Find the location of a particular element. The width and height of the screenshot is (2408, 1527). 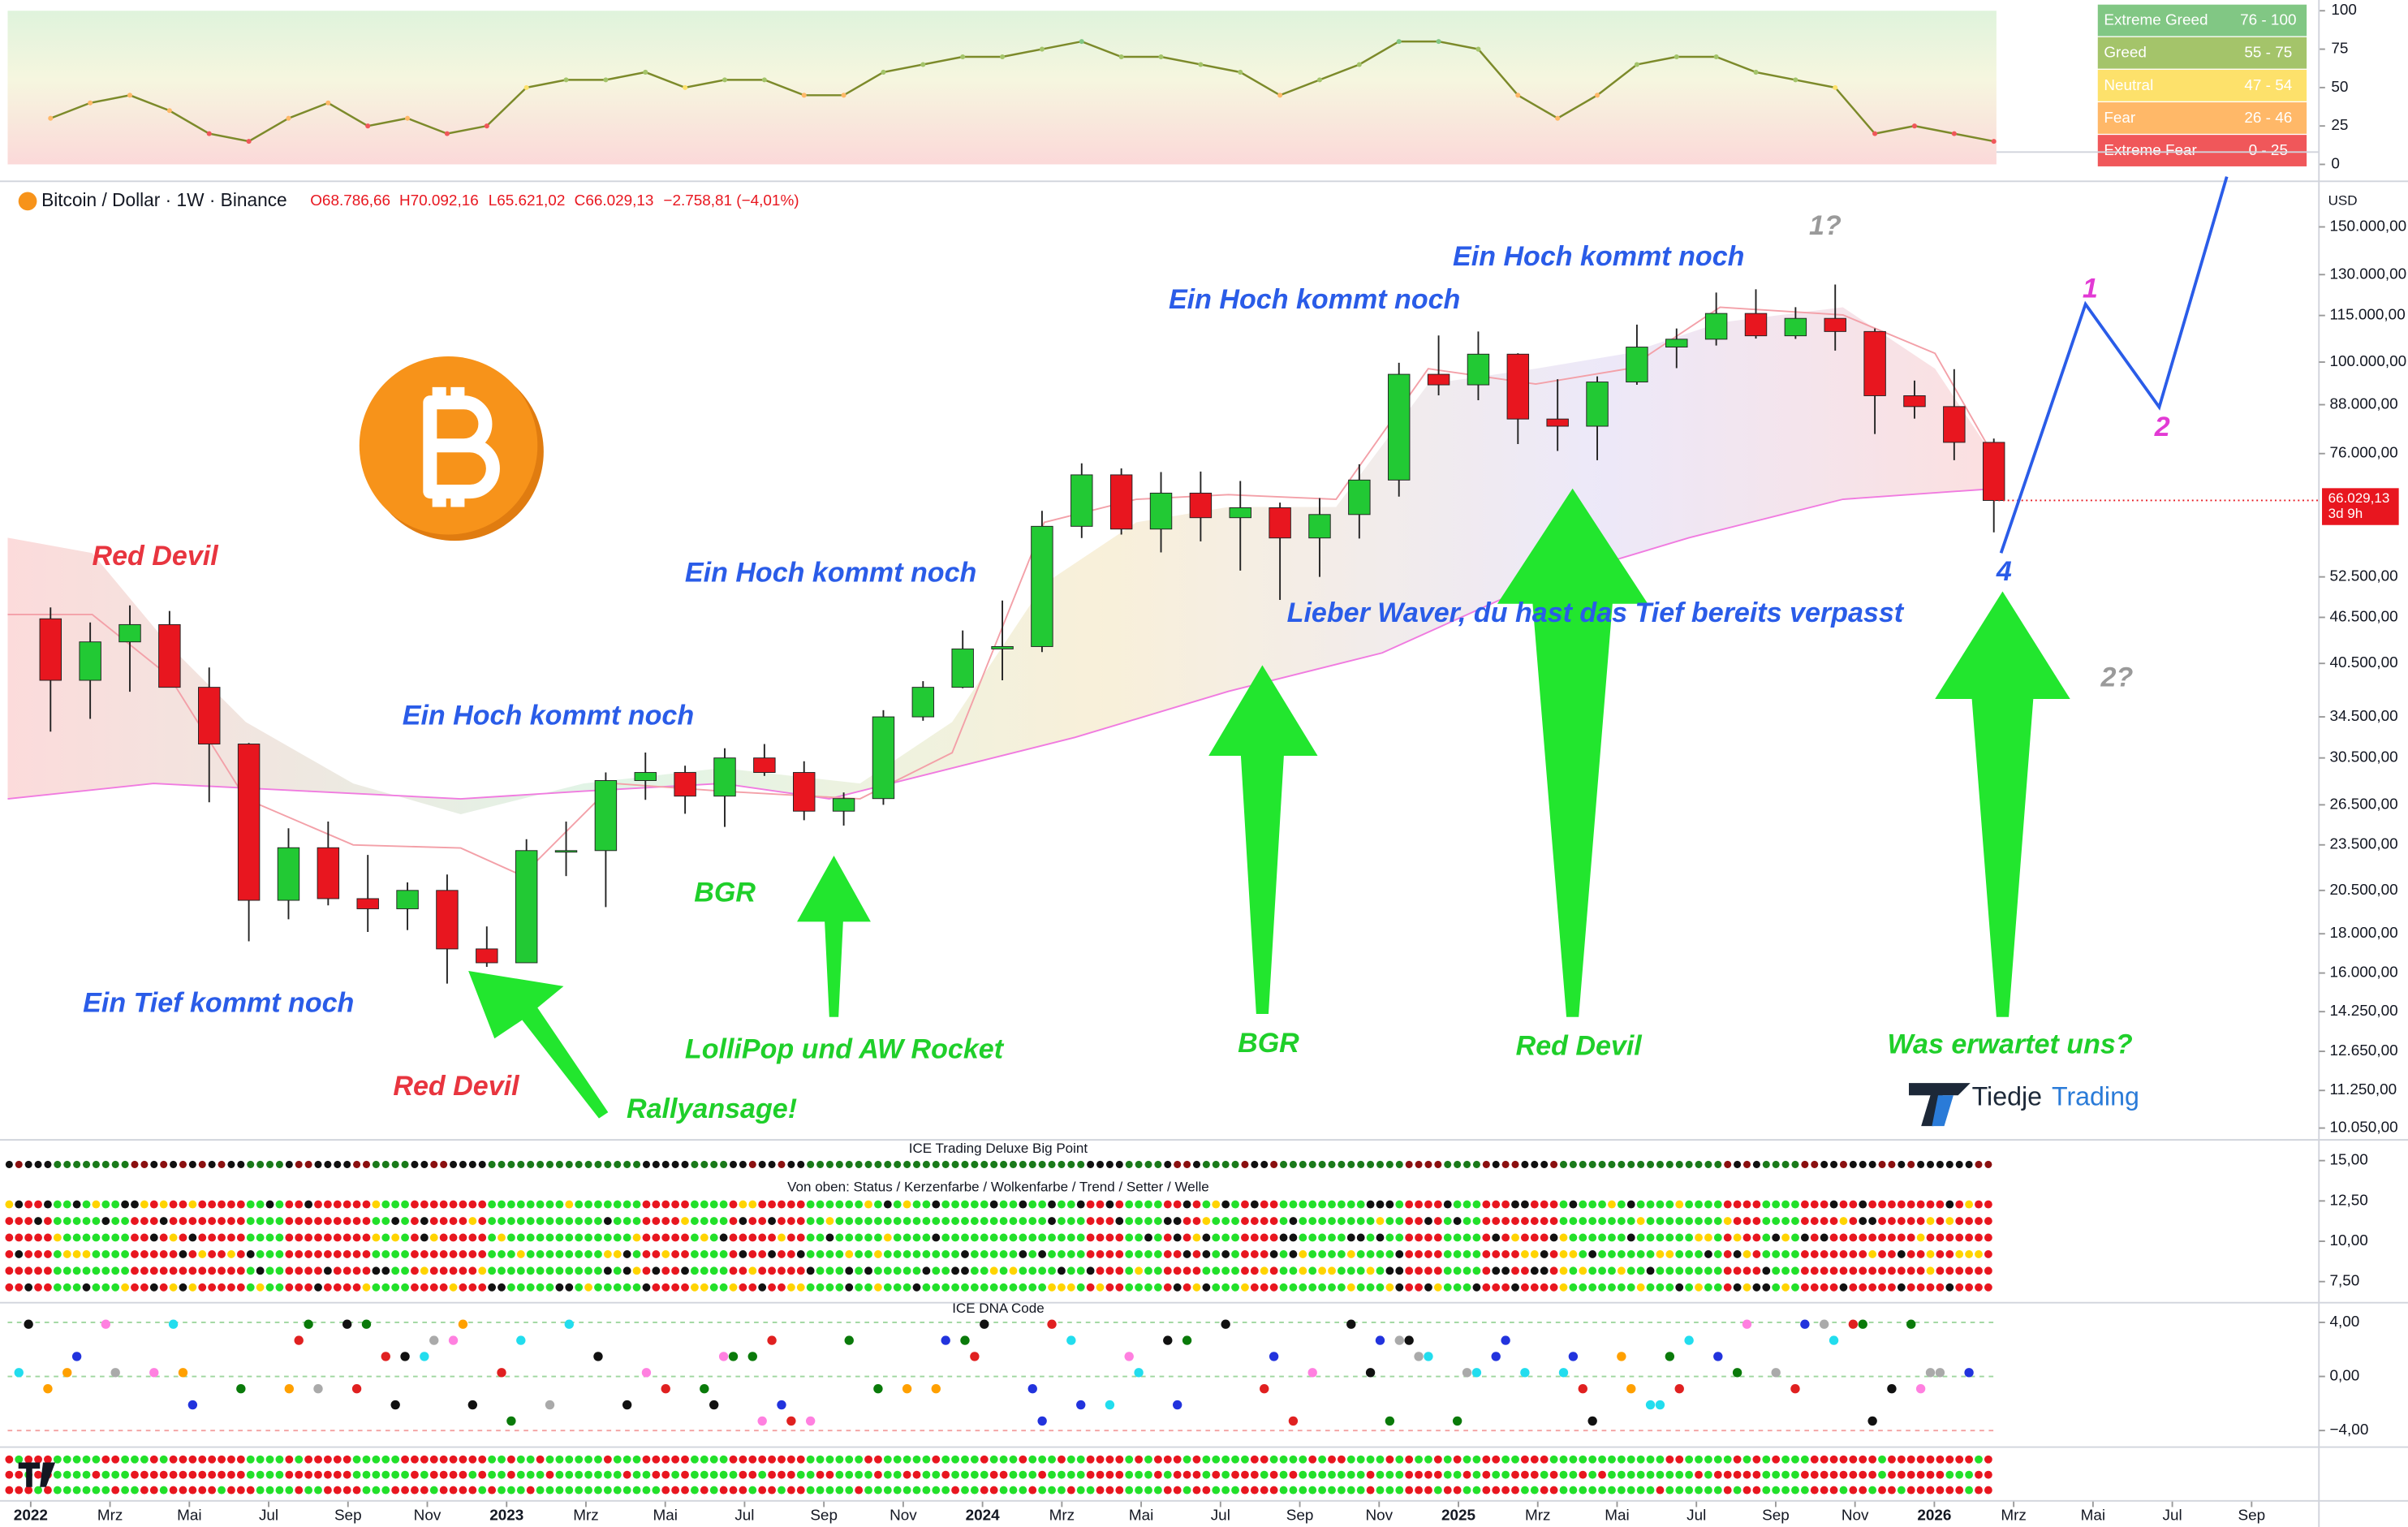

annotation: Red Devil is located at coordinates (1580, 1046).